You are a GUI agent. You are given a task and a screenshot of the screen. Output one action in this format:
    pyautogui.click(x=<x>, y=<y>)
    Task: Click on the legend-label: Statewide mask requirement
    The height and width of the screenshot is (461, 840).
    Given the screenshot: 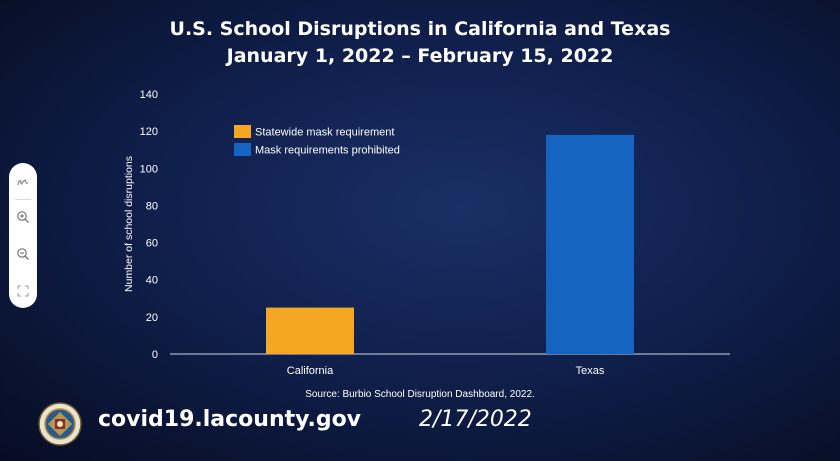 What is the action you would take?
    pyautogui.click(x=324, y=133)
    